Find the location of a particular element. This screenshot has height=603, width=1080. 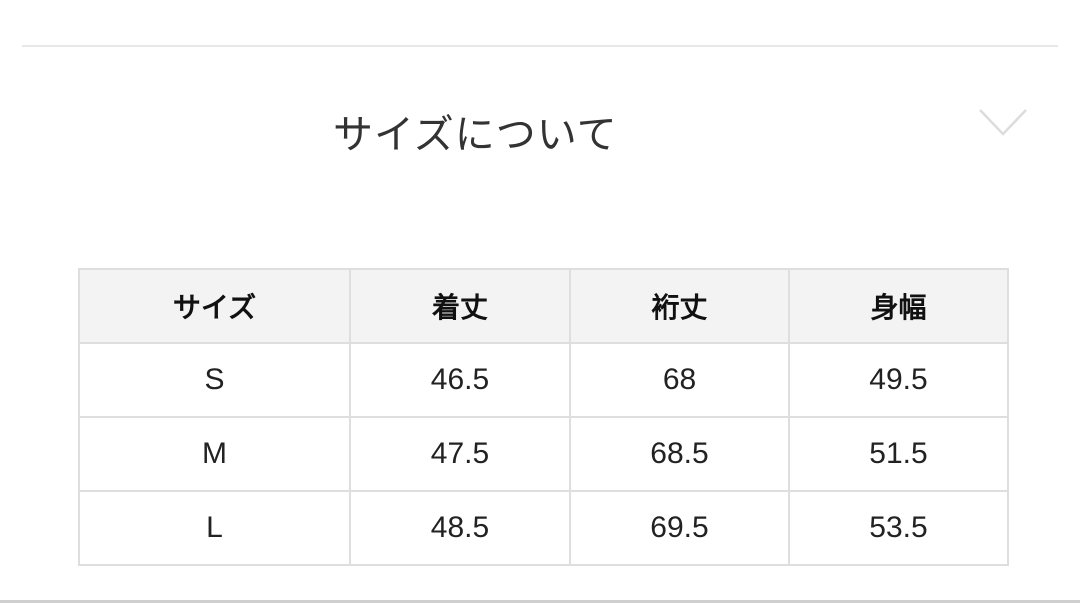

header-length: 着丈 is located at coordinates (460, 306).